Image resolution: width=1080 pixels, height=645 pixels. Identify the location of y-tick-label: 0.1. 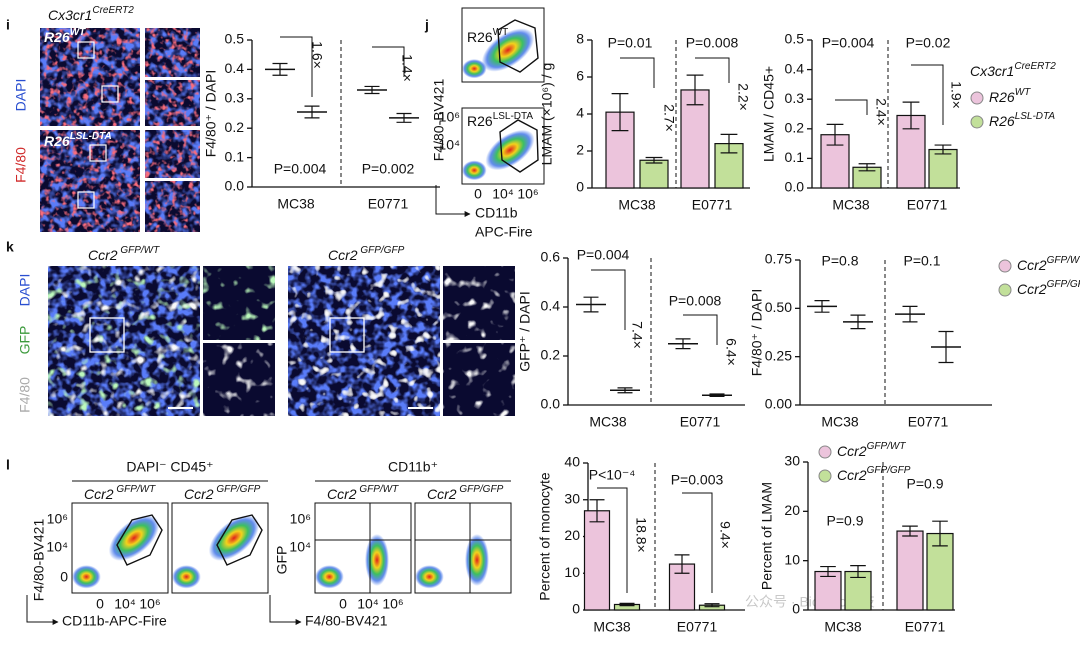
(795, 157).